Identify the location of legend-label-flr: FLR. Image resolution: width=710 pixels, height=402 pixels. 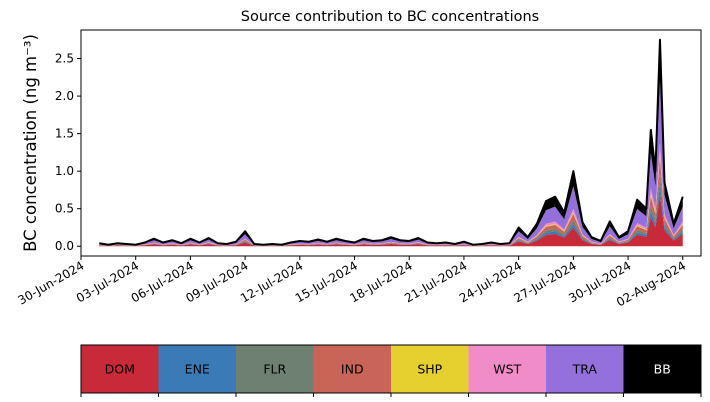
(274, 369).